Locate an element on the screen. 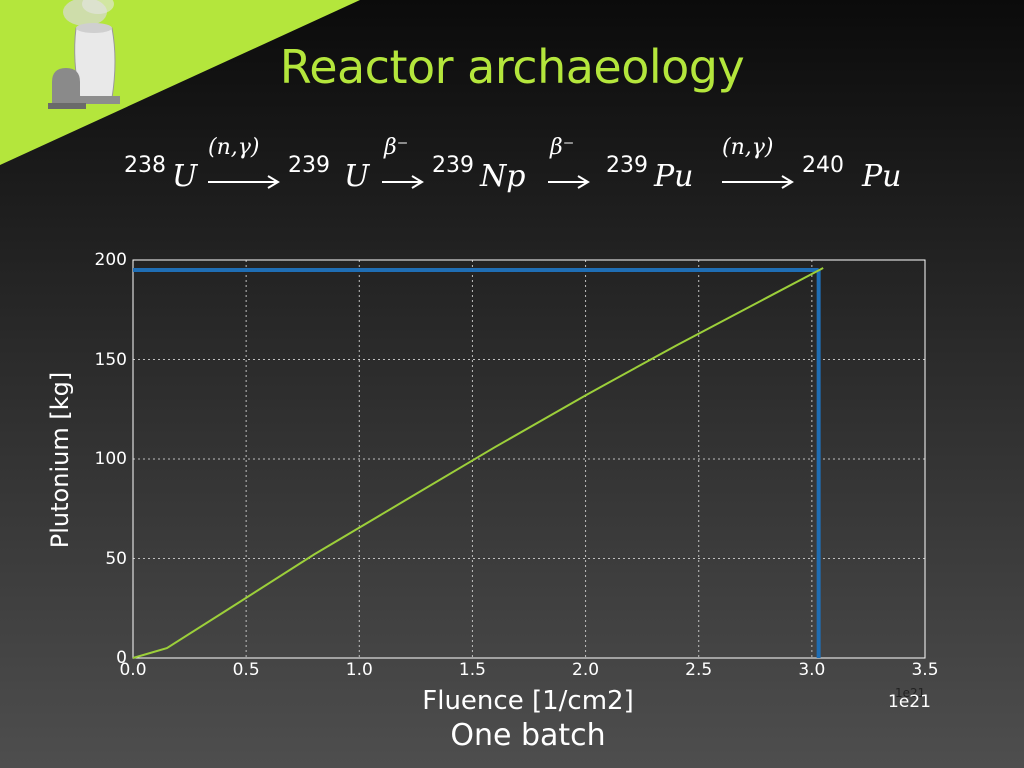 This screenshot has width=1024, height=768. symbol-pu-240: Pu is located at coordinates (882, 176).